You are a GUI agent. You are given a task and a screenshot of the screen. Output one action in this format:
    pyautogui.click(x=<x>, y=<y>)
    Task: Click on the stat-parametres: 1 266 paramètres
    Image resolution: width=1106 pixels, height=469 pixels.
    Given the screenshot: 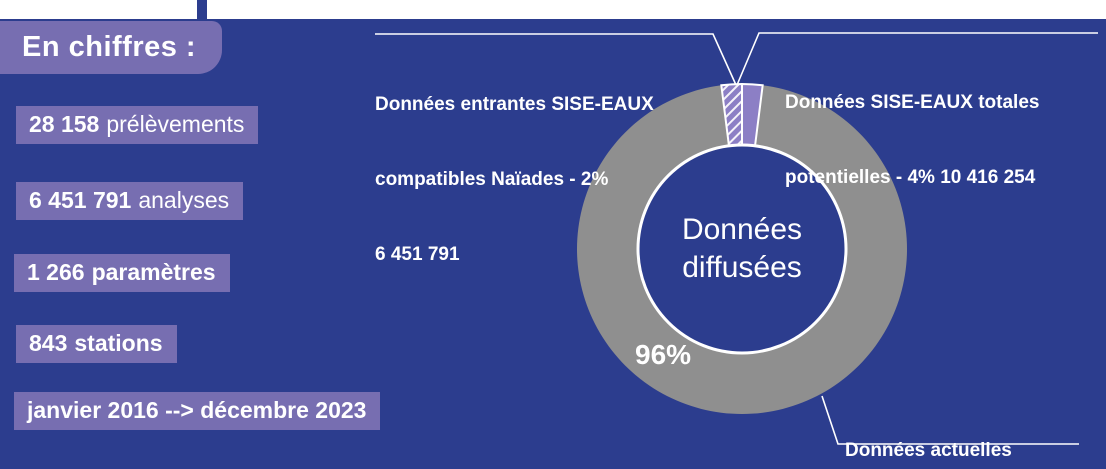 What is the action you would take?
    pyautogui.click(x=122, y=273)
    